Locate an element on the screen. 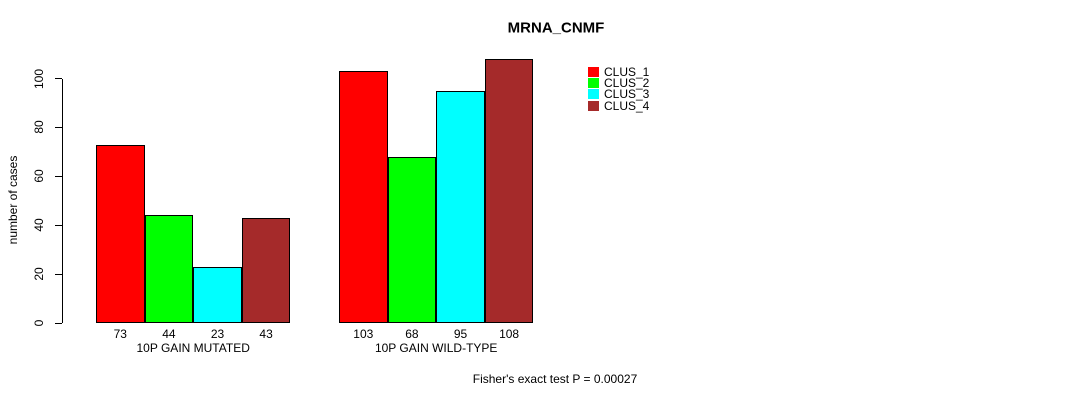 Image resolution: width=1090 pixels, height=400 pixels. y-axis-tick-label: 0 is located at coordinates (39, 323).